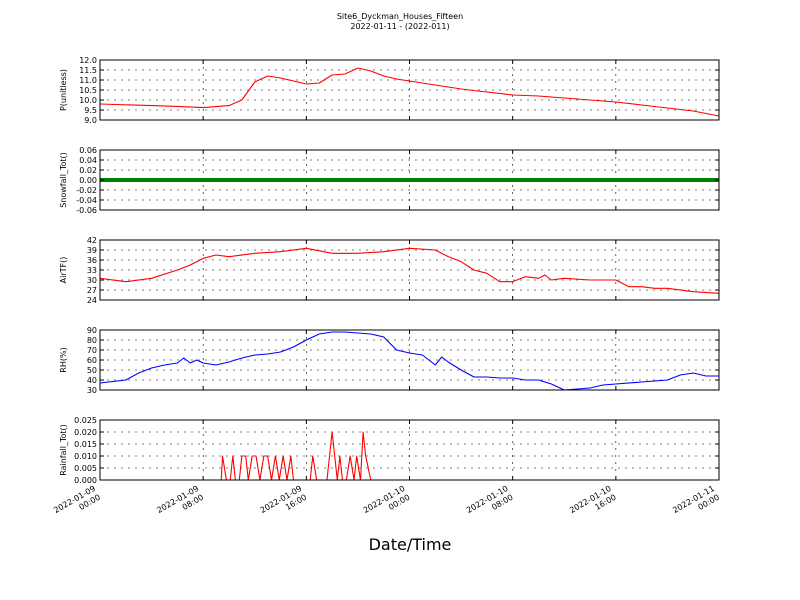 Image resolution: width=800 pixels, height=600 pixels. Describe the element at coordinates (92, 240) in the screenshot. I see `y-tick-label: 42` at that location.